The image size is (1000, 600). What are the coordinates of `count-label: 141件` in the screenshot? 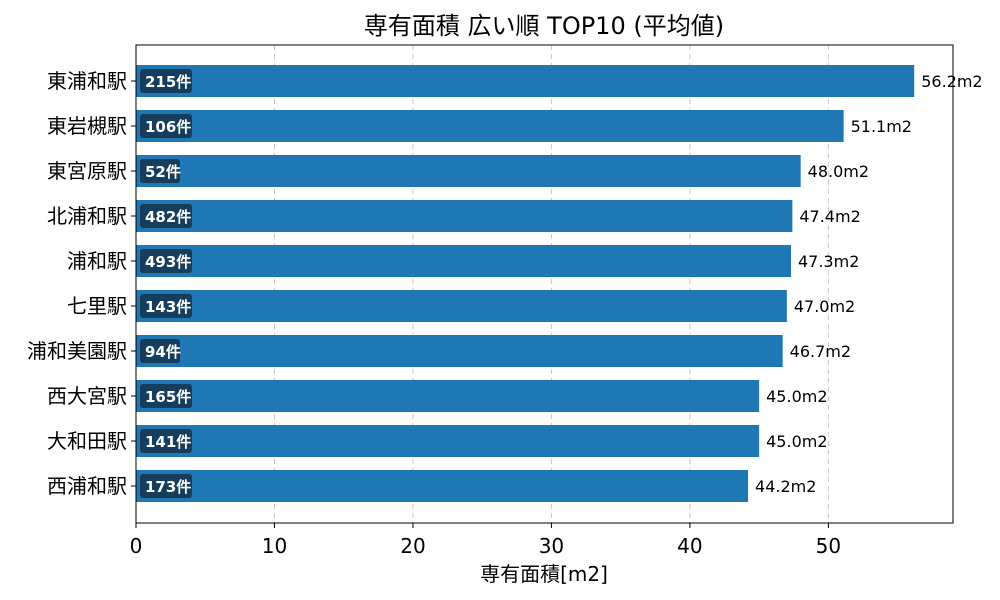 It's located at (168, 442).